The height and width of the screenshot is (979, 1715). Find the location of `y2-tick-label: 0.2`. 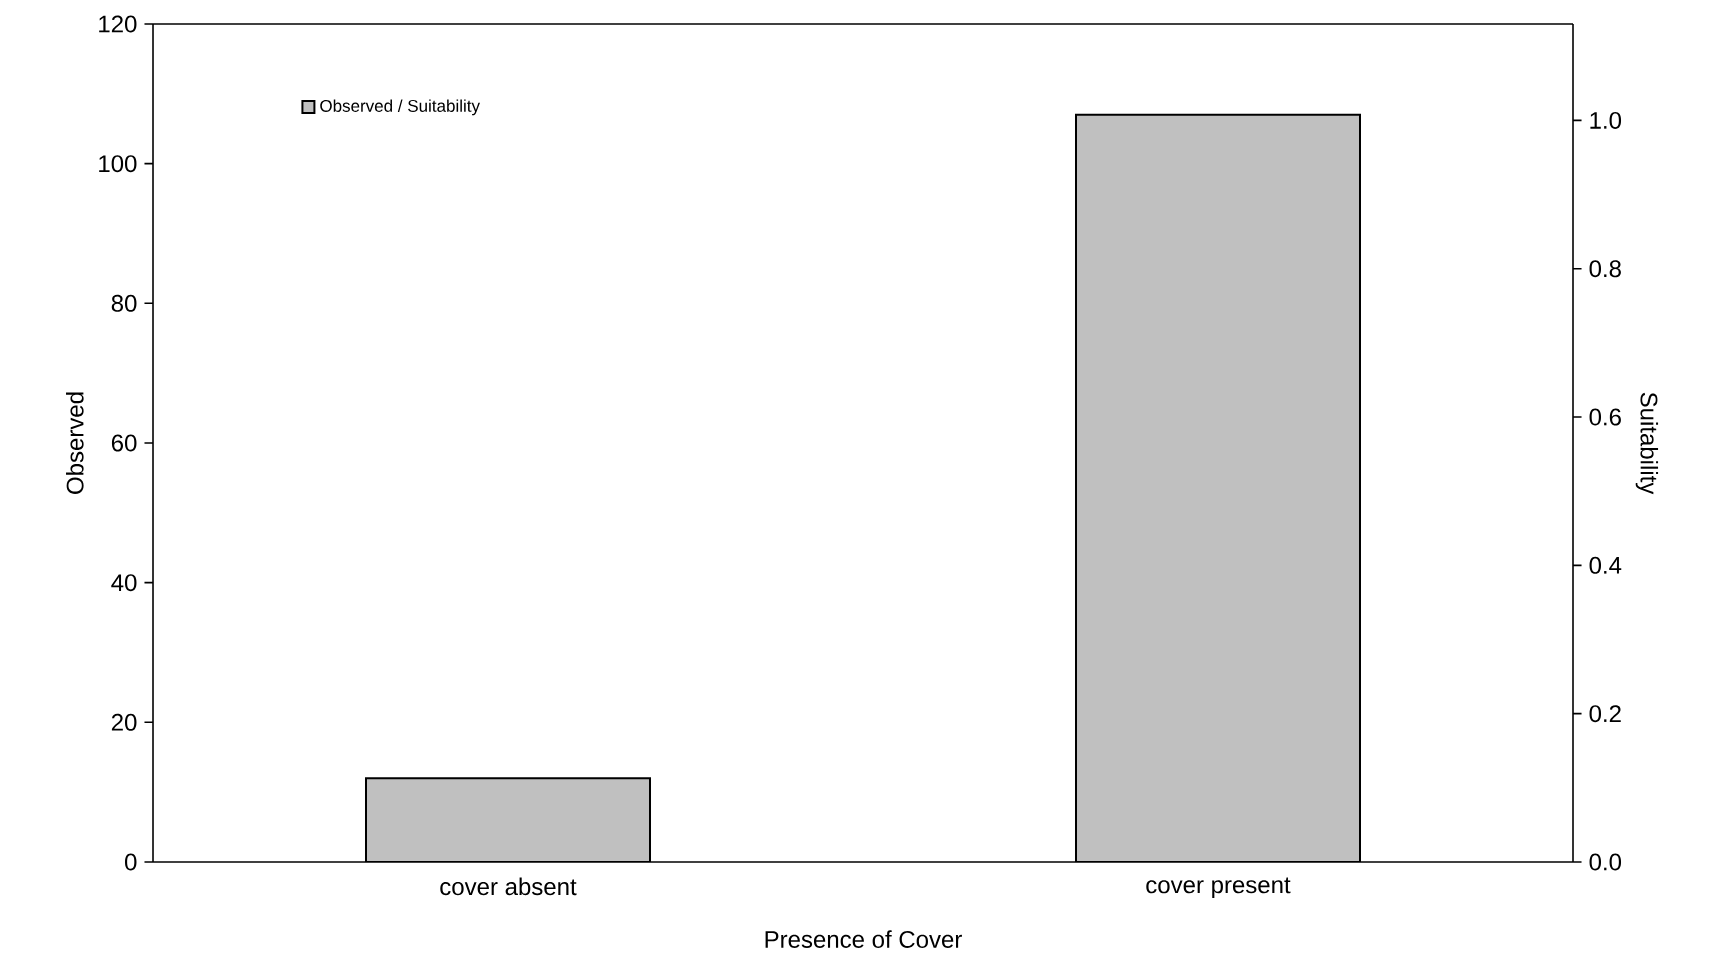

y2-tick-label: 0.2 is located at coordinates (1605, 714).